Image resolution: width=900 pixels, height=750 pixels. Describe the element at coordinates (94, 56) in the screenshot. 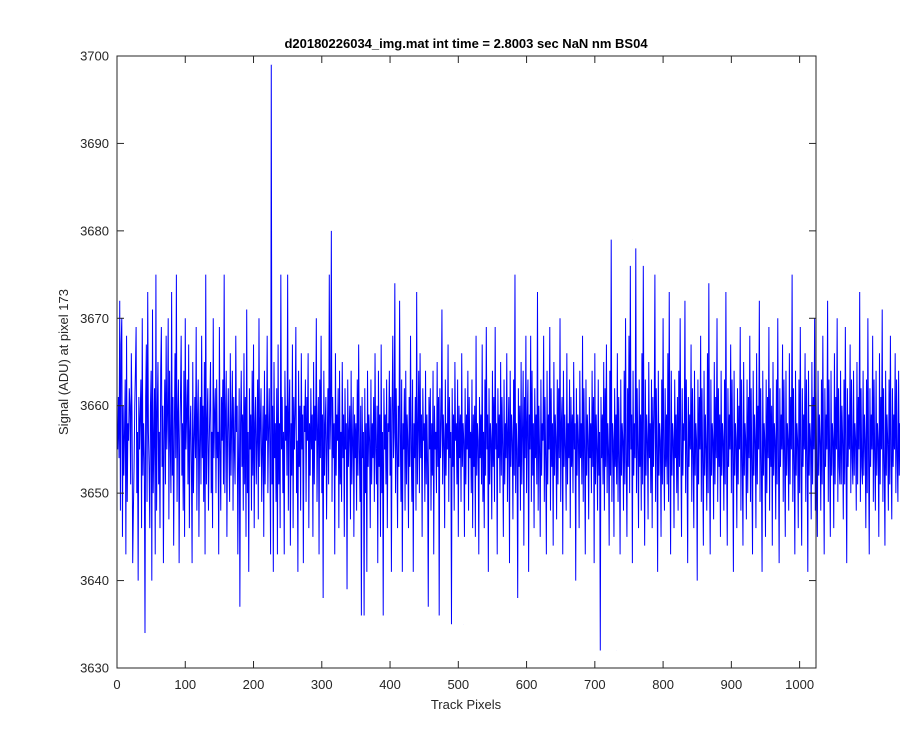

I see `y-tick-label: 3700` at that location.